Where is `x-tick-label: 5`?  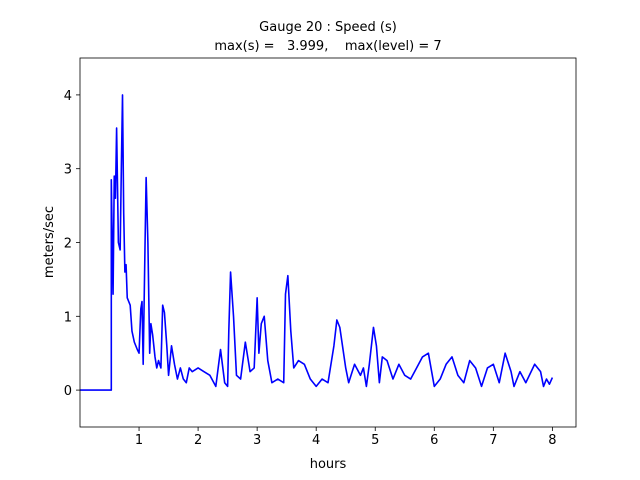 x-tick-label: 5 is located at coordinates (375, 440).